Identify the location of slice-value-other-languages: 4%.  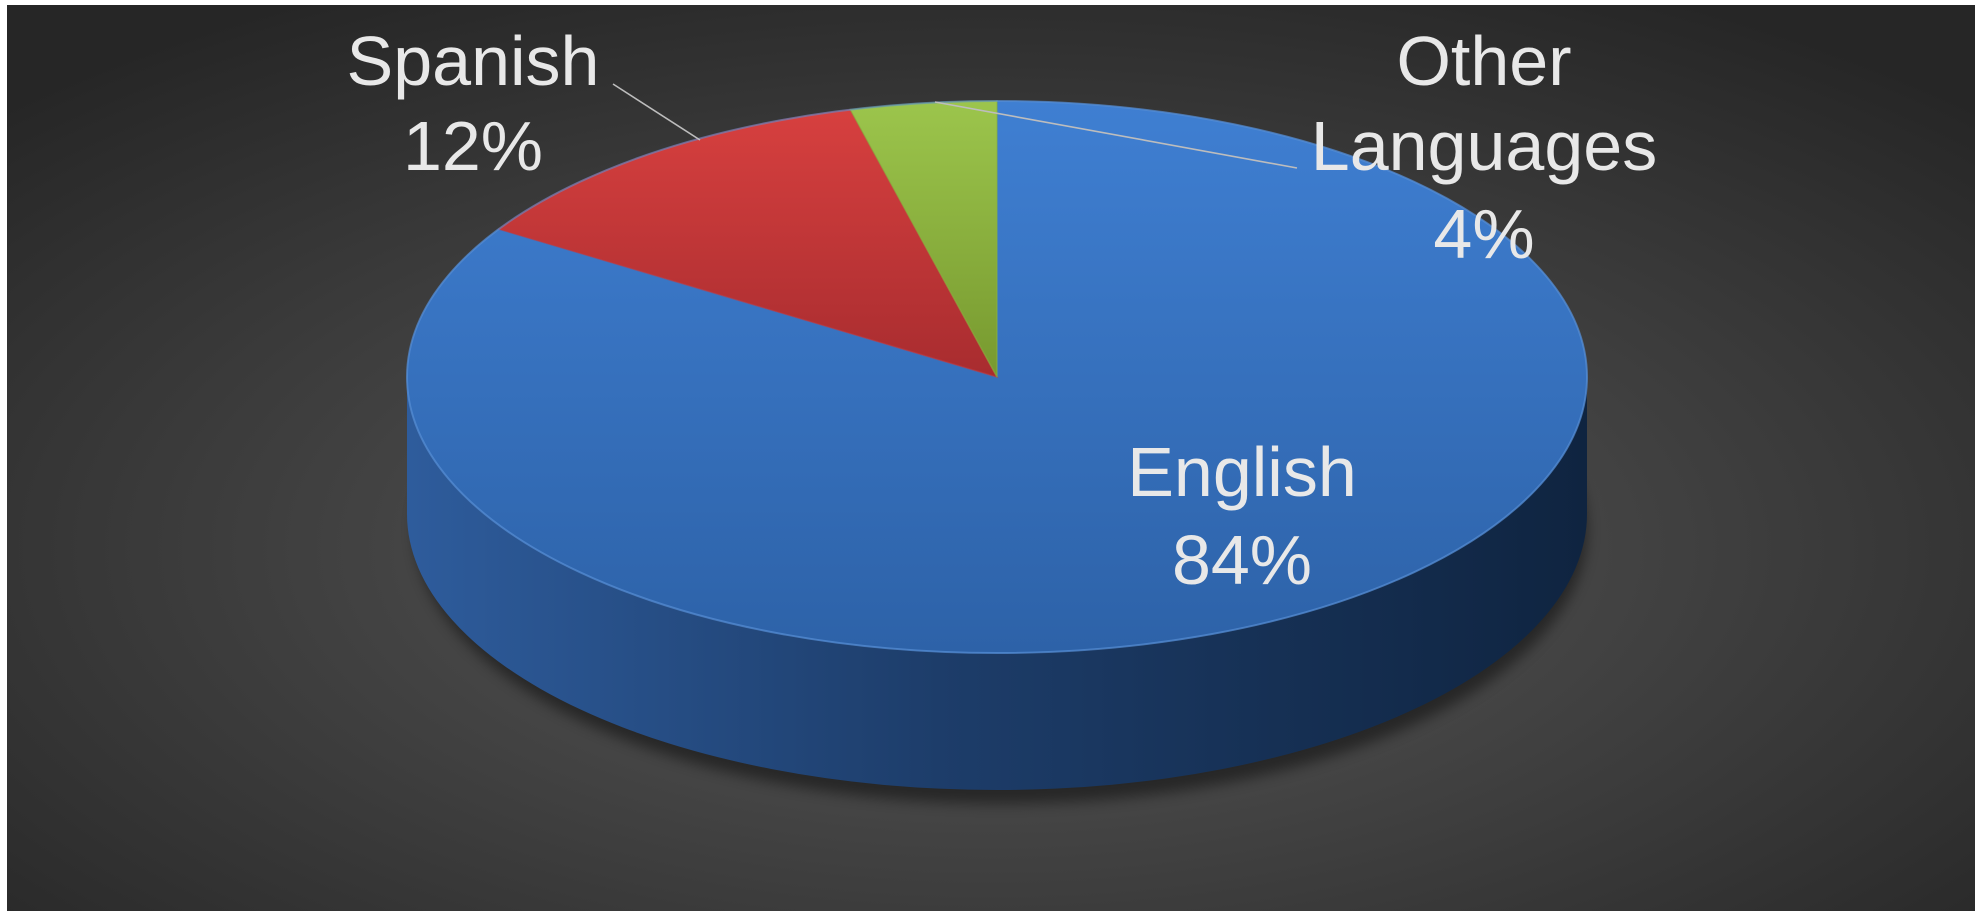
(1483, 234).